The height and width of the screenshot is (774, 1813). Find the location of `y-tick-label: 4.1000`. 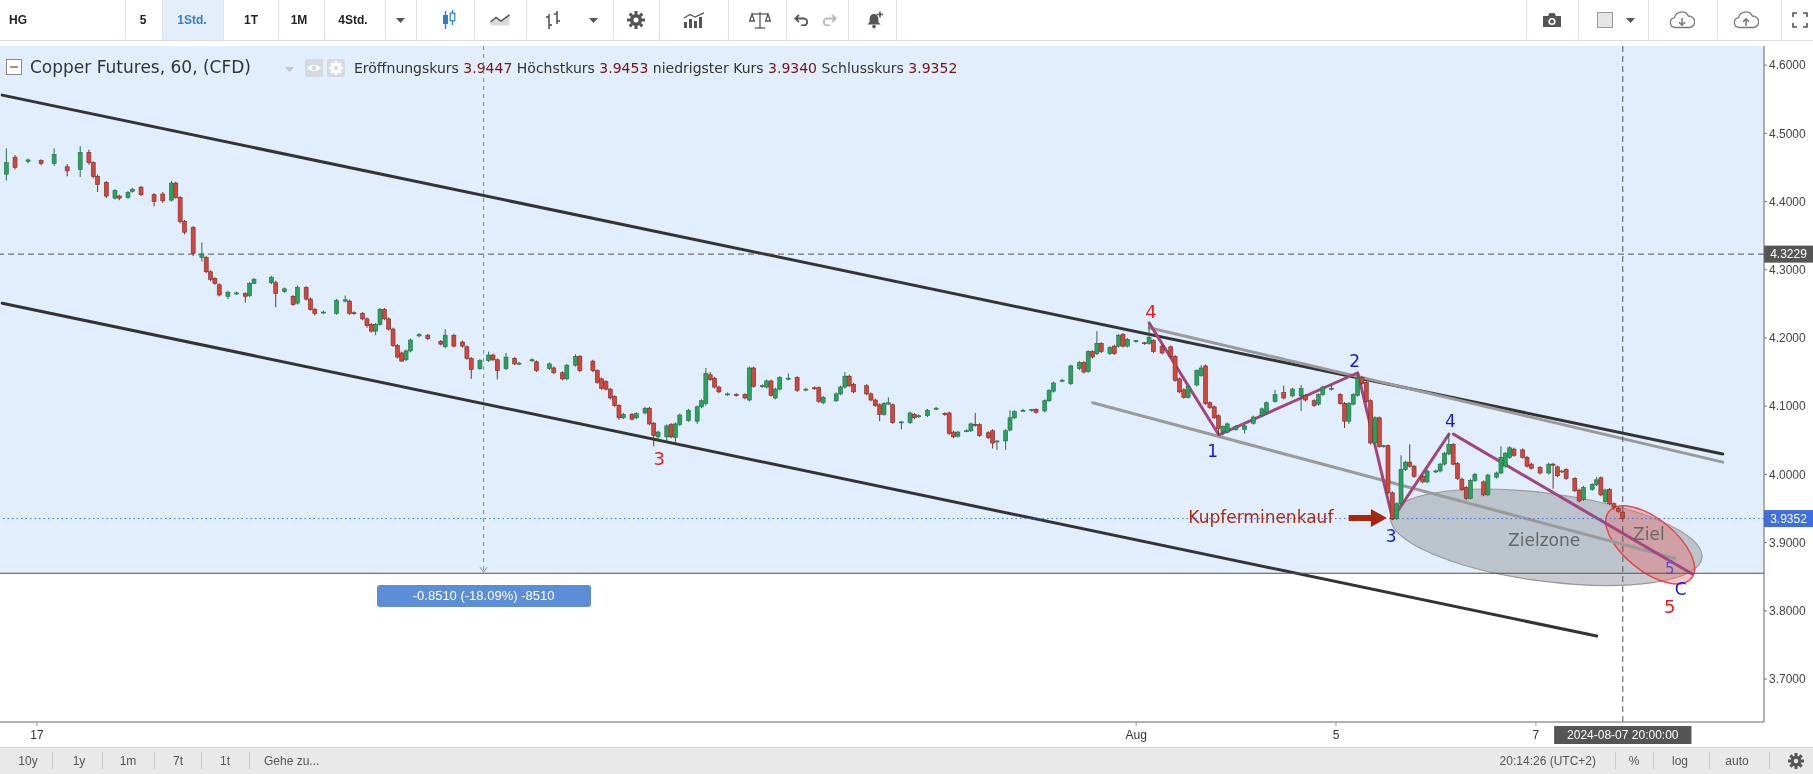

y-tick-label: 4.1000 is located at coordinates (1788, 406).